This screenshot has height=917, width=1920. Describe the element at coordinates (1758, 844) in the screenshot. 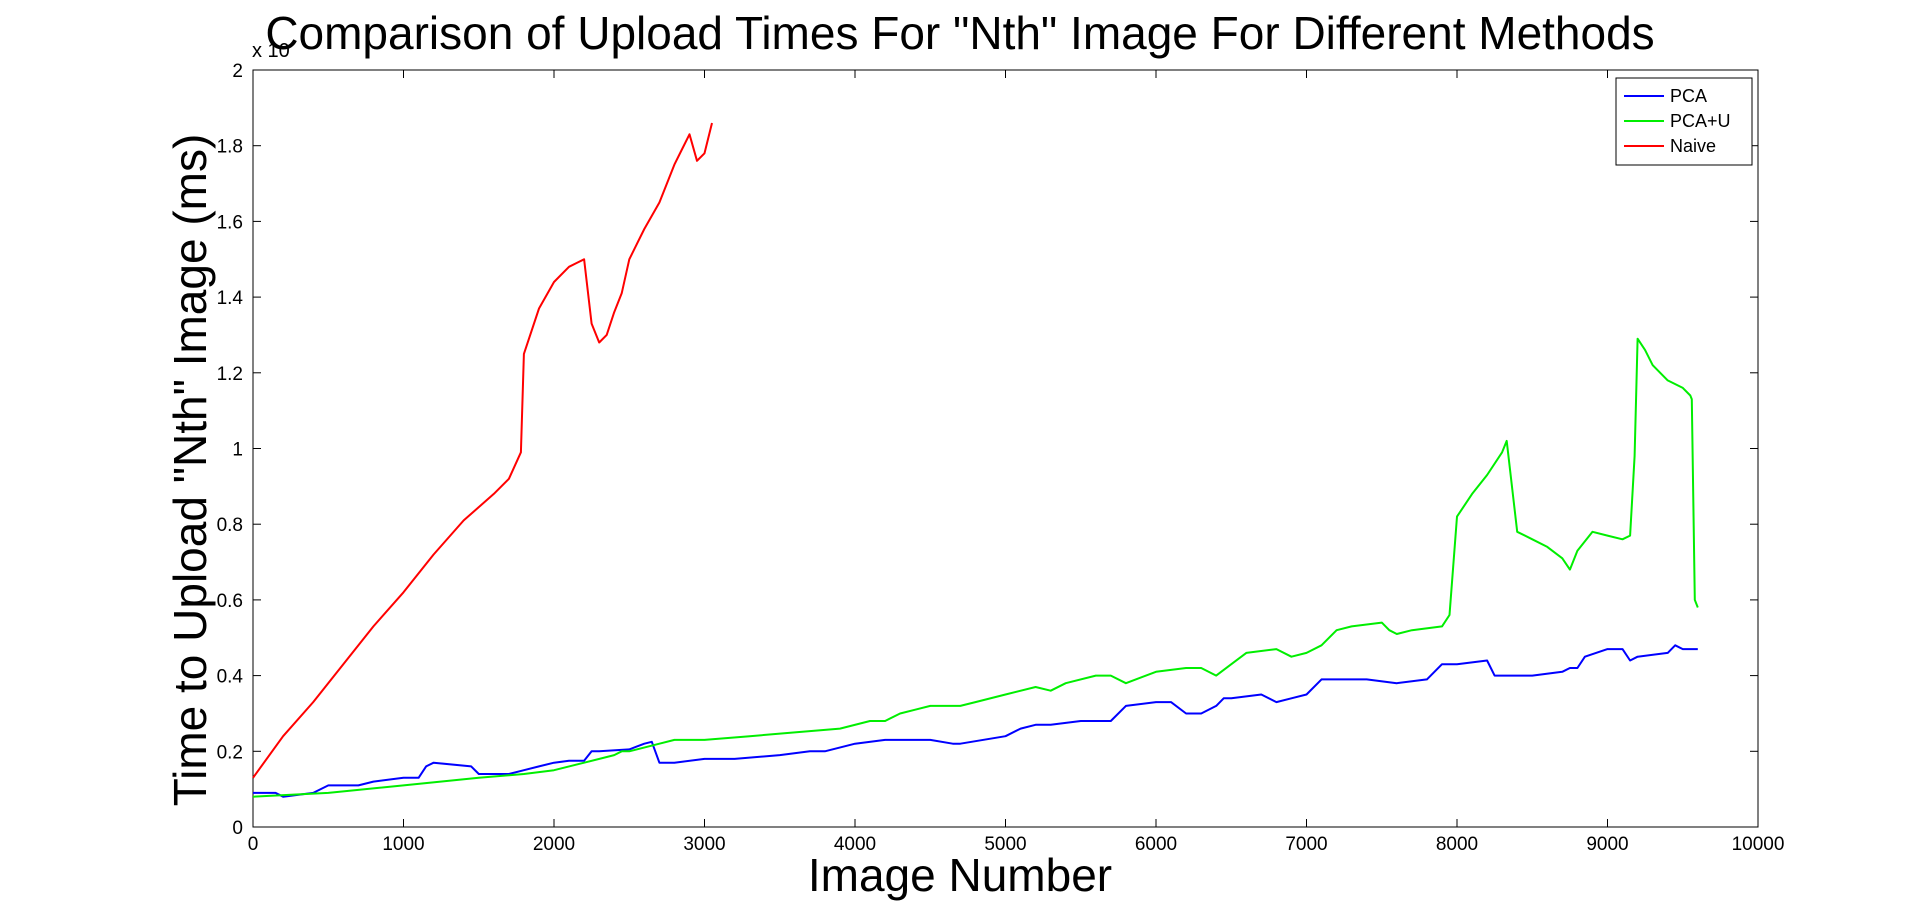

I see `x-tick-label: 10000` at that location.